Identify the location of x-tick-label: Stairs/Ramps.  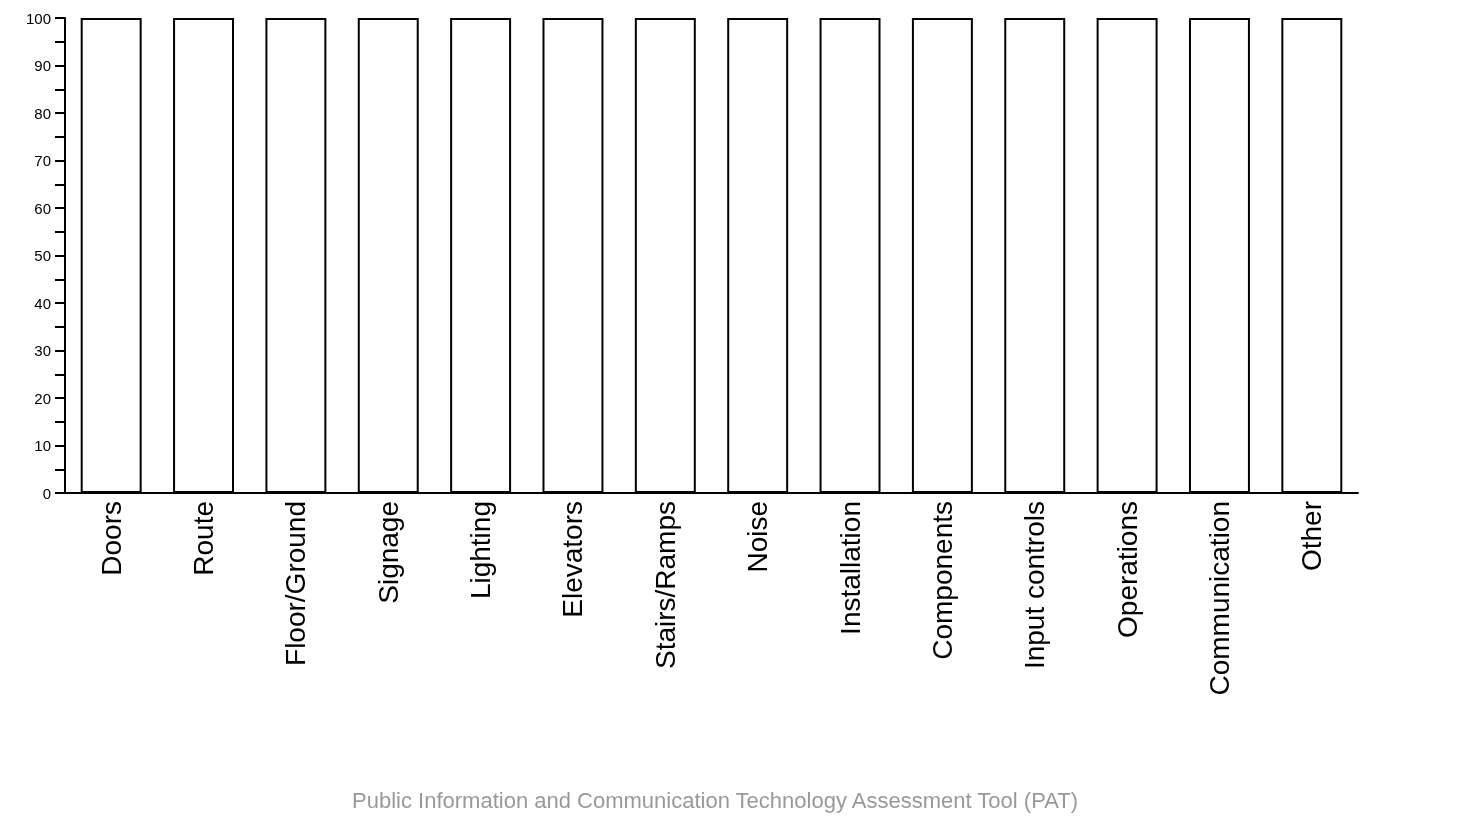
(665, 585).